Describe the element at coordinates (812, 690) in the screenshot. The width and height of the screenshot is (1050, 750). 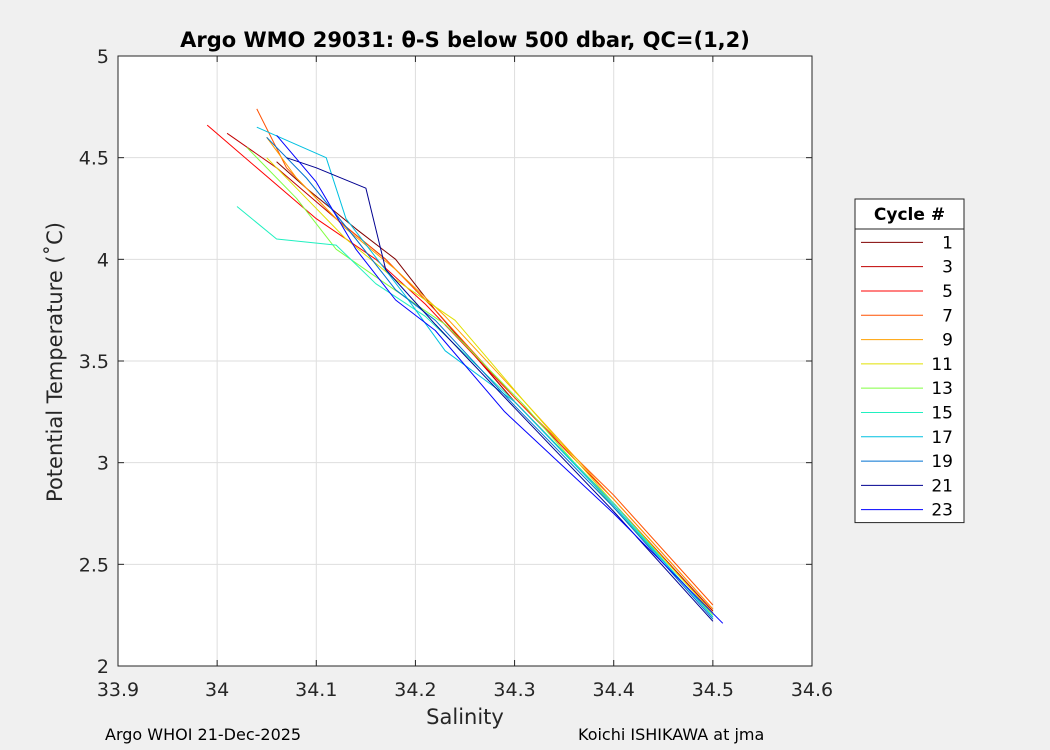
I see `x-tick-label: 34.6` at that location.